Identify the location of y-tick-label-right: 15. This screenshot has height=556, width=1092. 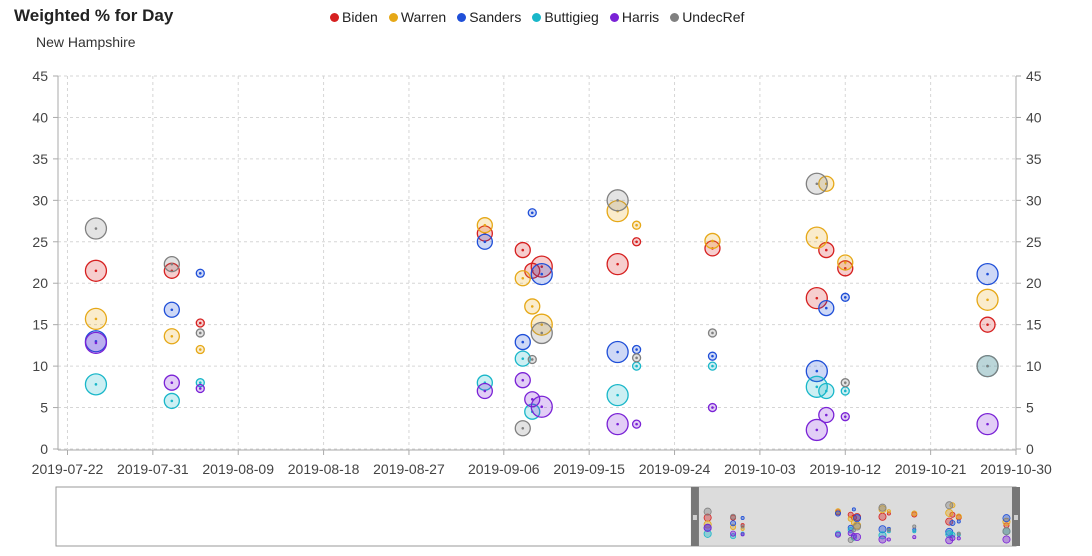
(1034, 325).